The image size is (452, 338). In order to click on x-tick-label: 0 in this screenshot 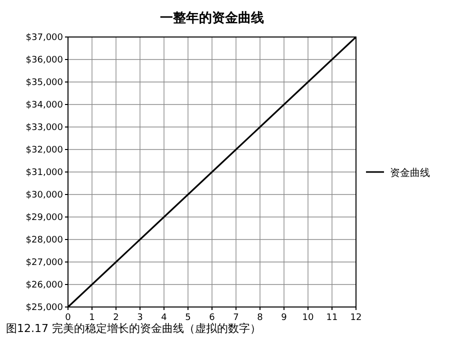, I will do `click(68, 318)`.